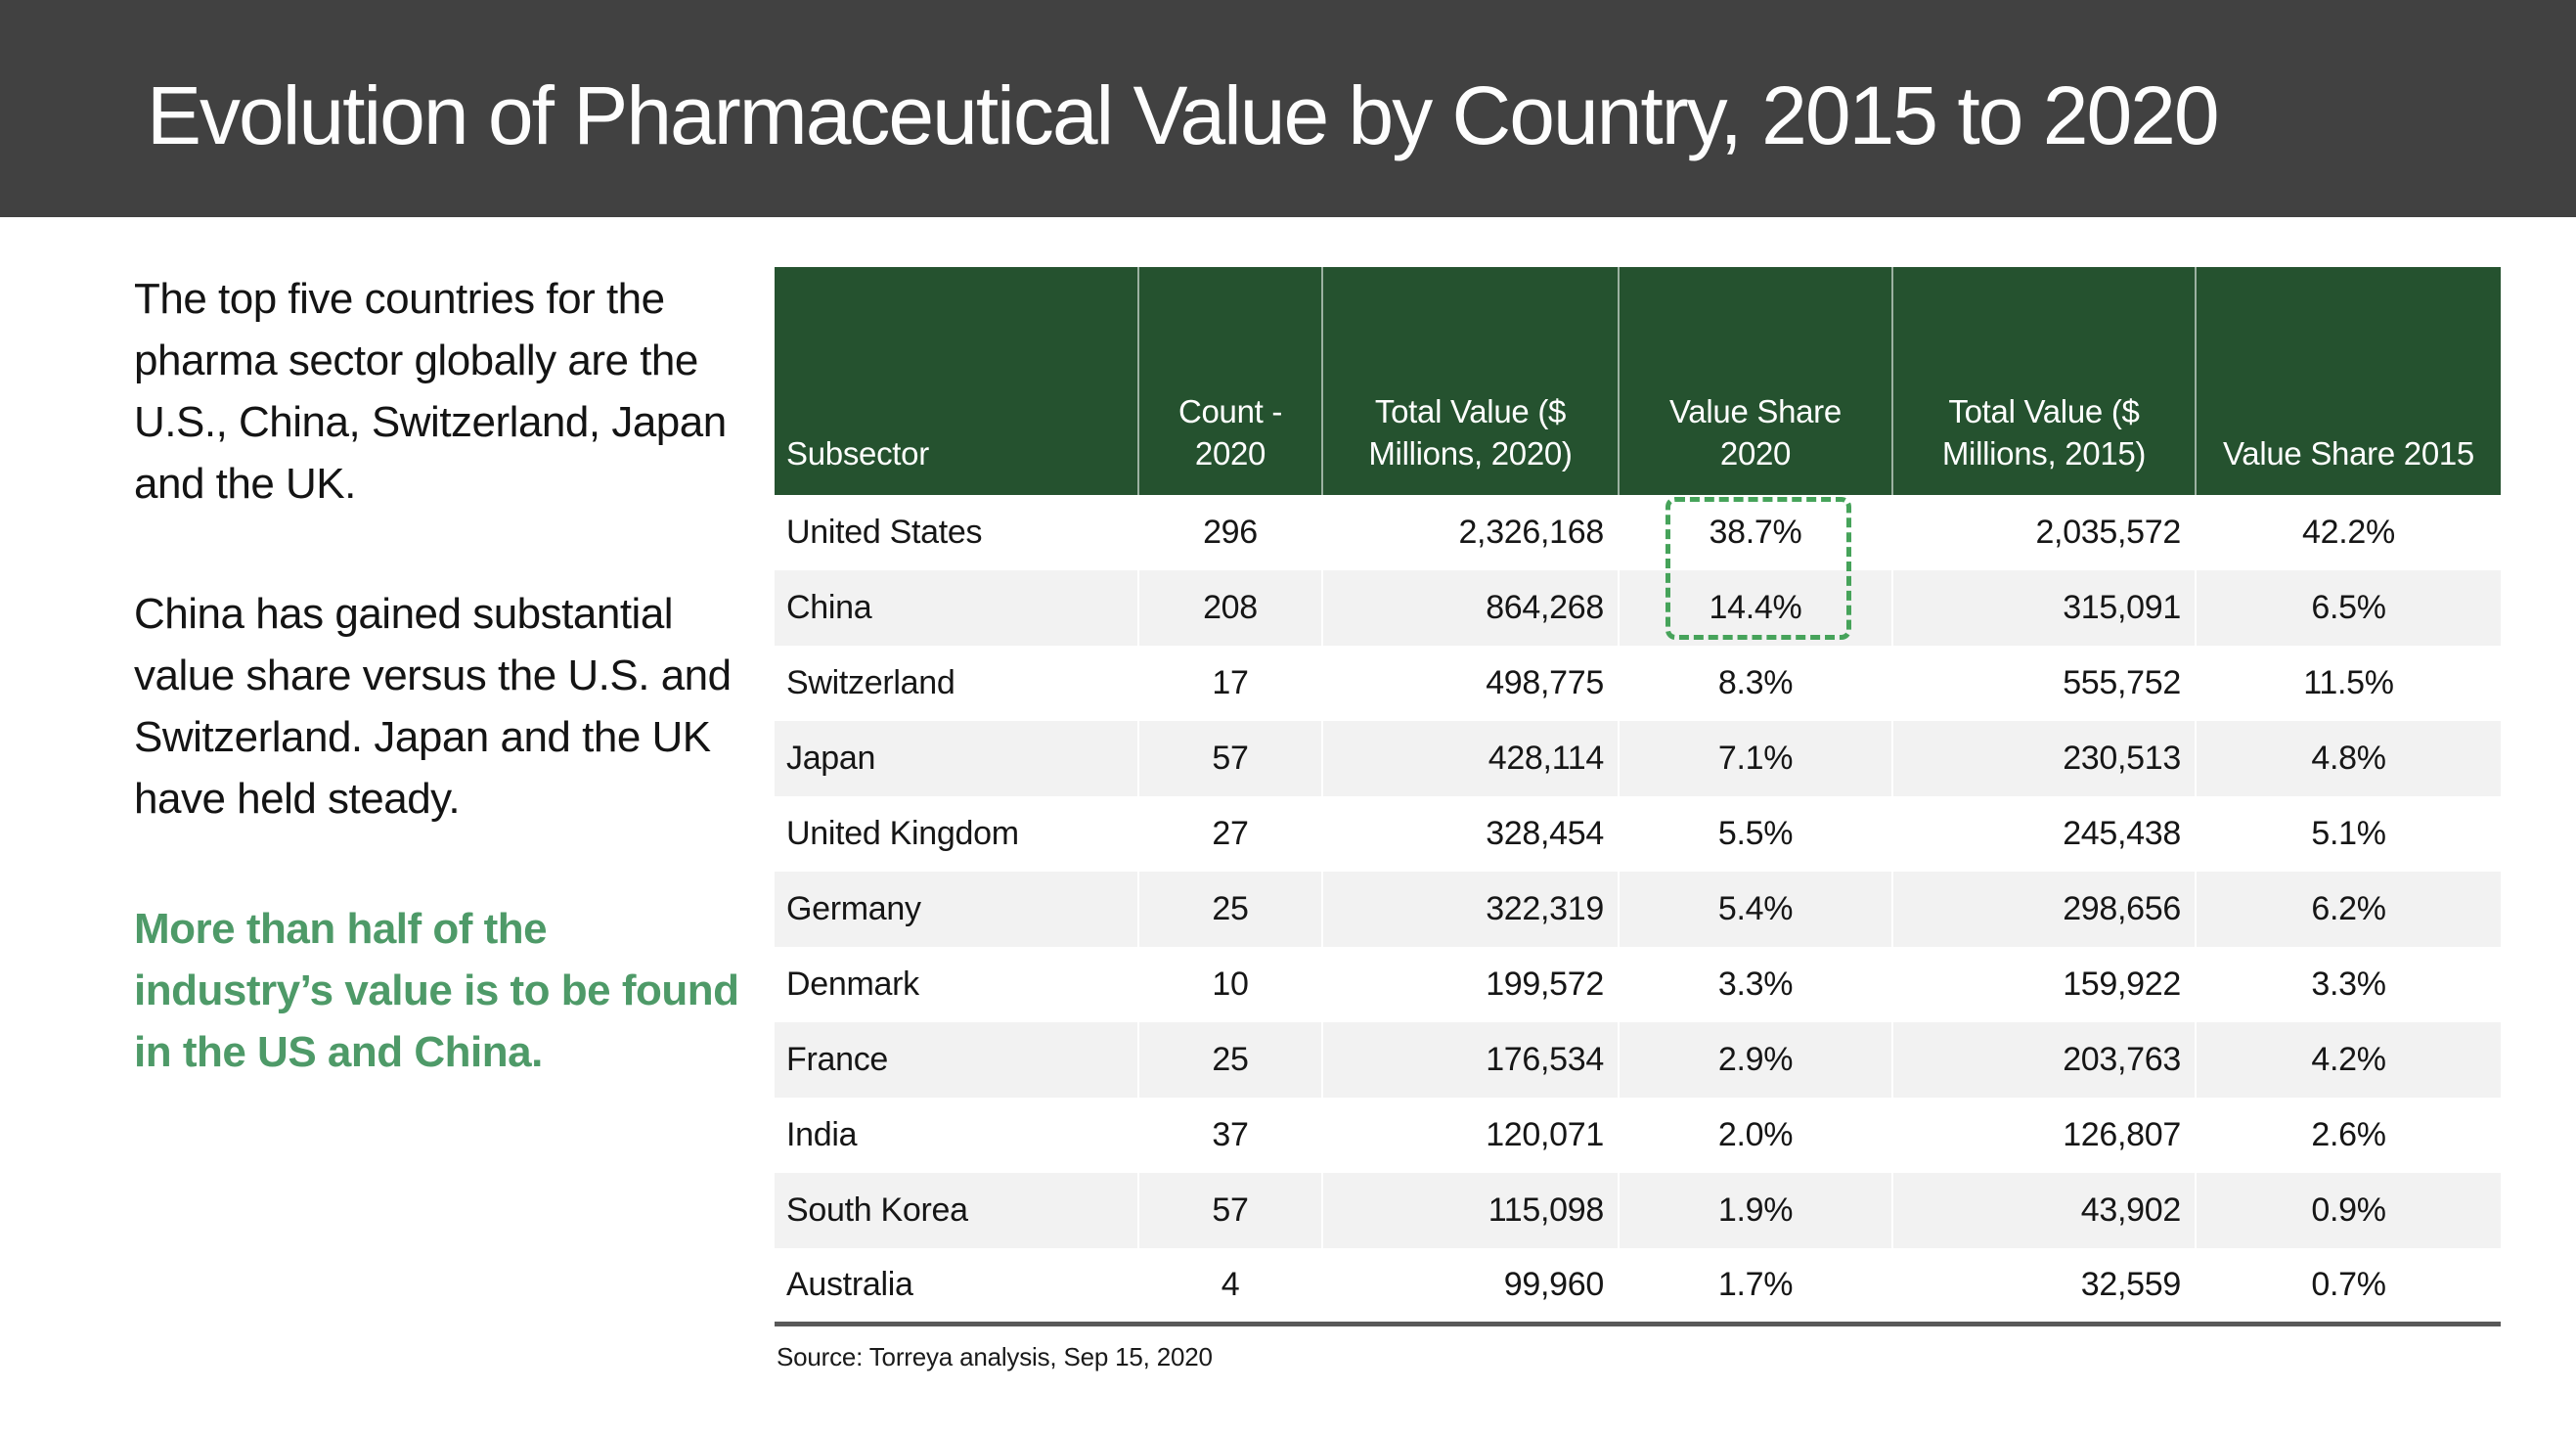 The height and width of the screenshot is (1438, 2576). I want to click on table-row: Japan 57 428,114 7.1% 230,513 4.8%, so click(1638, 758).